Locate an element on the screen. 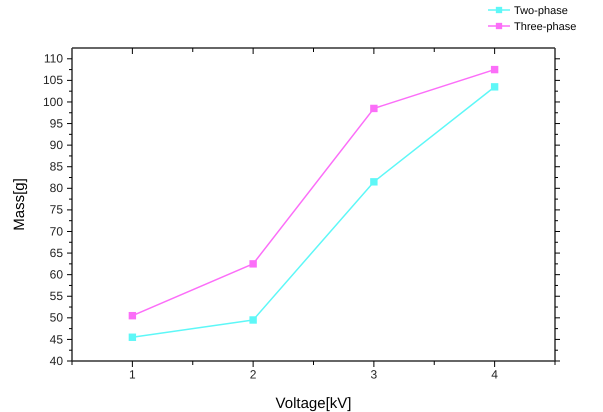 Image resolution: width=603 pixels, height=412 pixels. y-tick-label: 40 is located at coordinates (57, 361).